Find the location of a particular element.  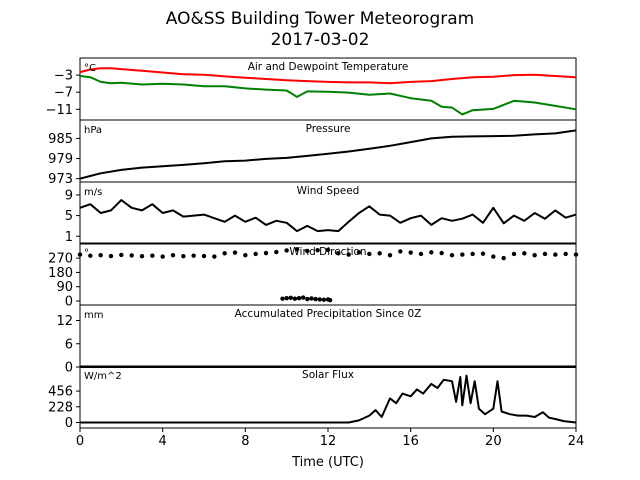

y-tick-label: 6 is located at coordinates (69, 344).